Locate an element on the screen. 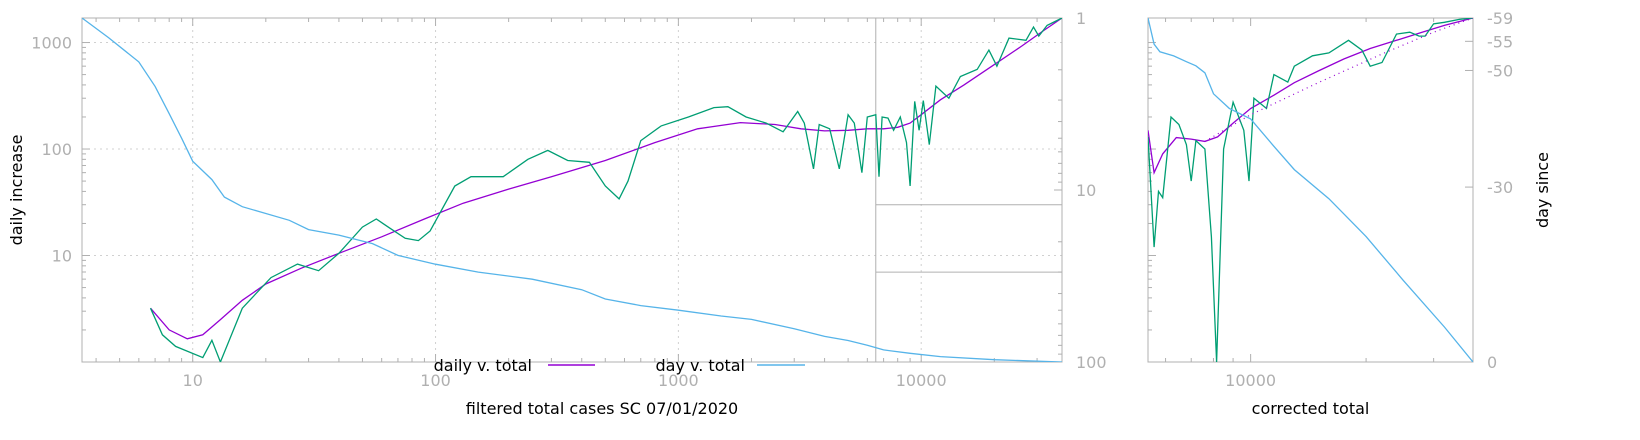 This screenshot has height=440, width=1640. x-tick-label: 10 is located at coordinates (193, 380).